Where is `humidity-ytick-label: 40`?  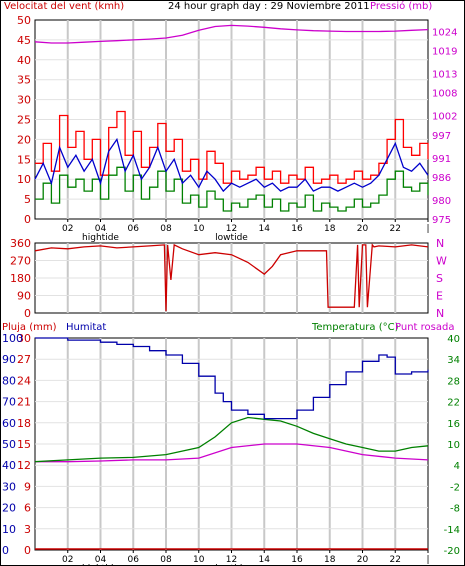 humidity-ytick-label: 40 is located at coordinates (9, 465).